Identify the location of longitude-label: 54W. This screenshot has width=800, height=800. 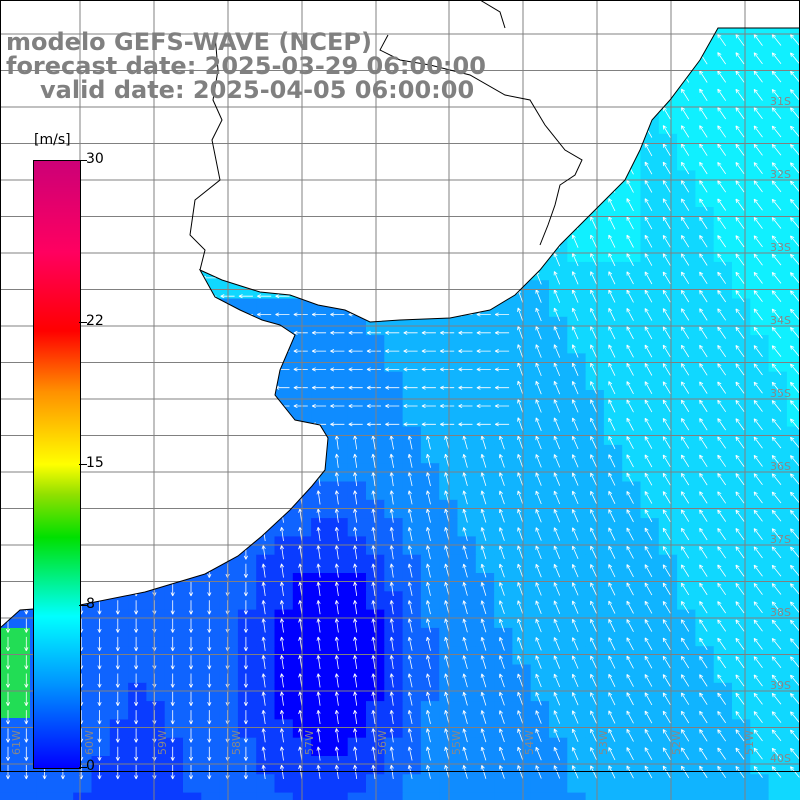
(529, 742).